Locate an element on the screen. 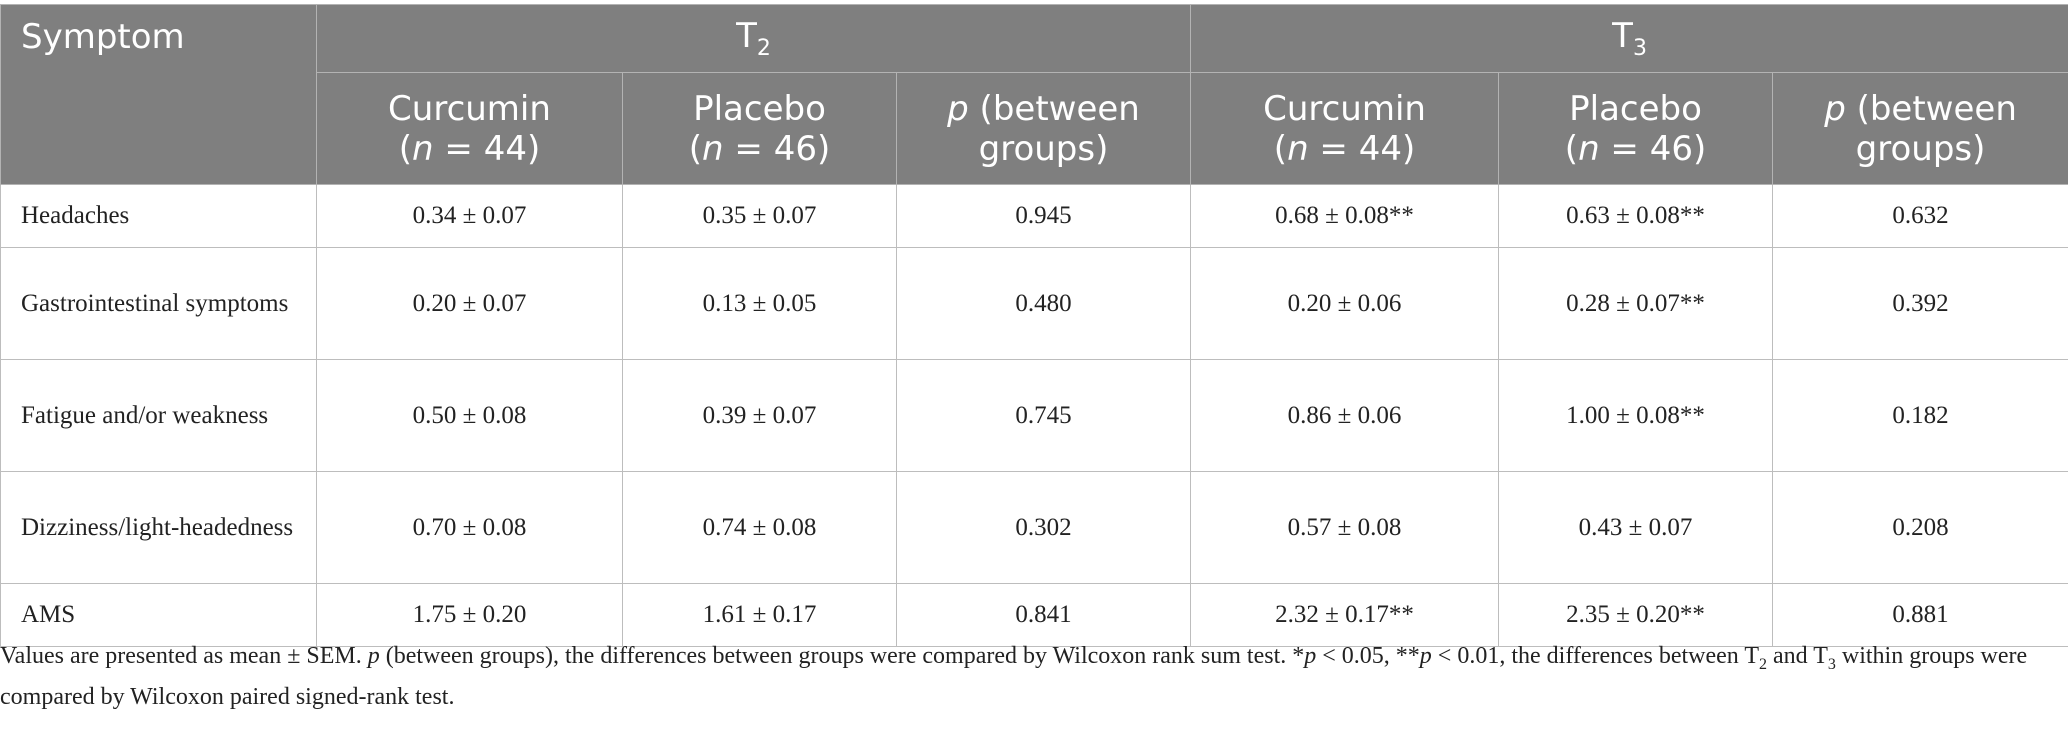 Image resolution: width=2068 pixels, height=731 pixels. p-value-cell: 0.480 is located at coordinates (1043, 303).